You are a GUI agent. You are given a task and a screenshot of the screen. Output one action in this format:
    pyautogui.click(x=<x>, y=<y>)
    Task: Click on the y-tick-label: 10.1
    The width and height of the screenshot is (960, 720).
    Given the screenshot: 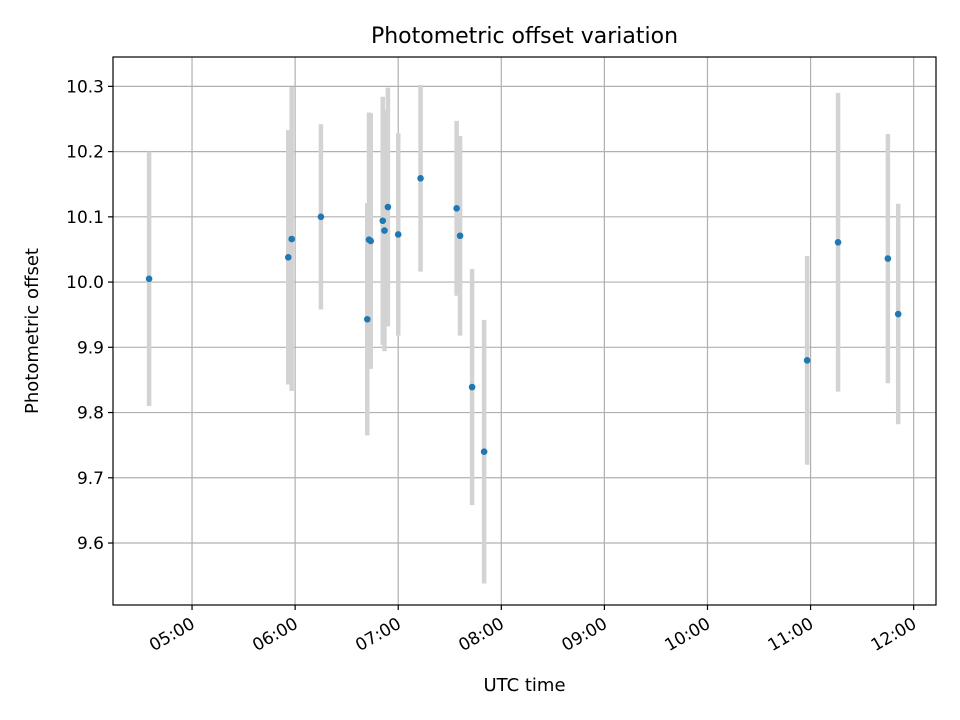 What is the action you would take?
    pyautogui.click(x=85, y=218)
    